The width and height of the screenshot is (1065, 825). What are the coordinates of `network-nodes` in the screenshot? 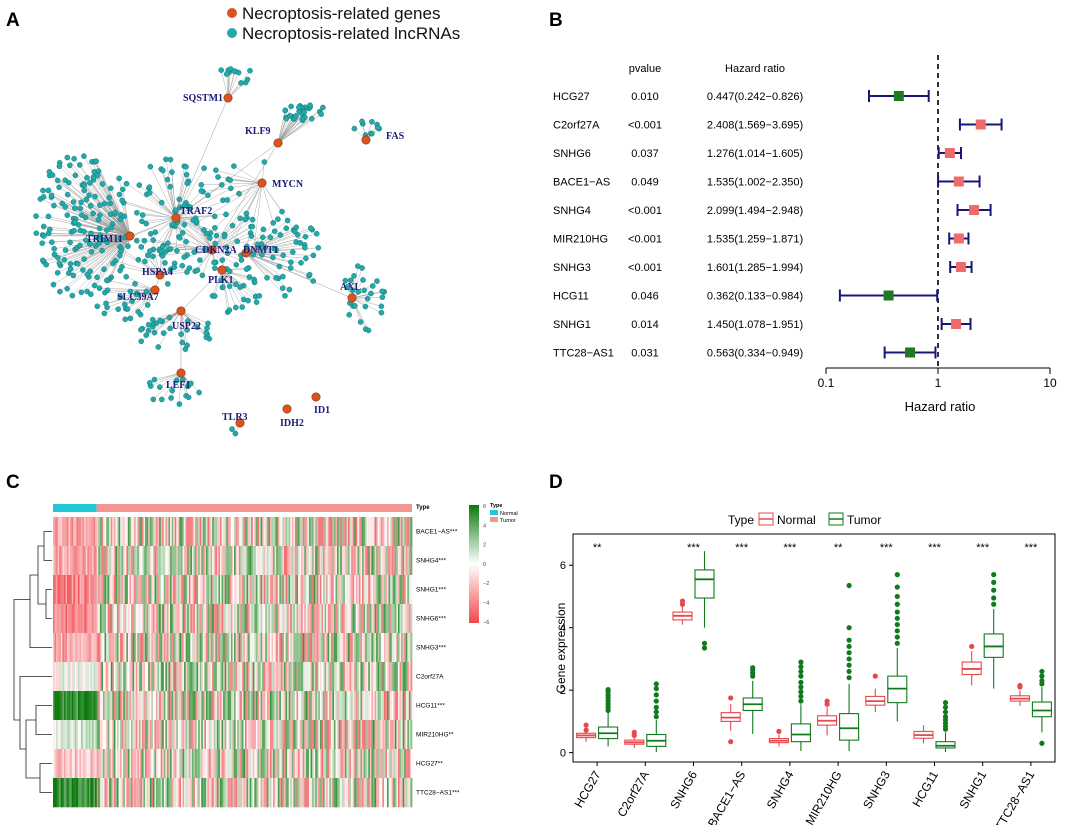 It's located at (210, 251).